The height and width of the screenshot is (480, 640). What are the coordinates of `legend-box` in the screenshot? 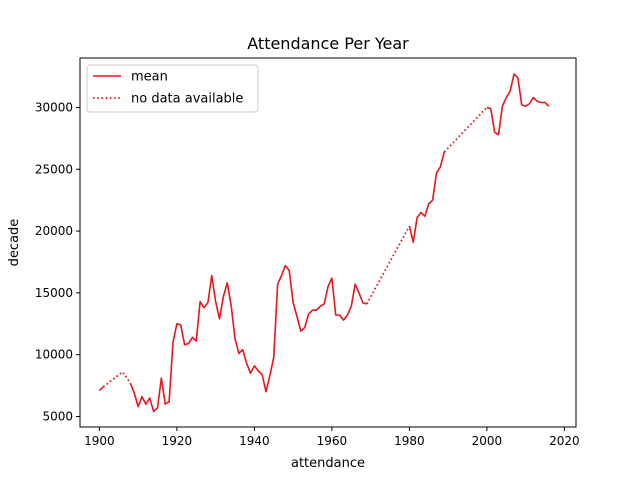 It's located at (172, 88).